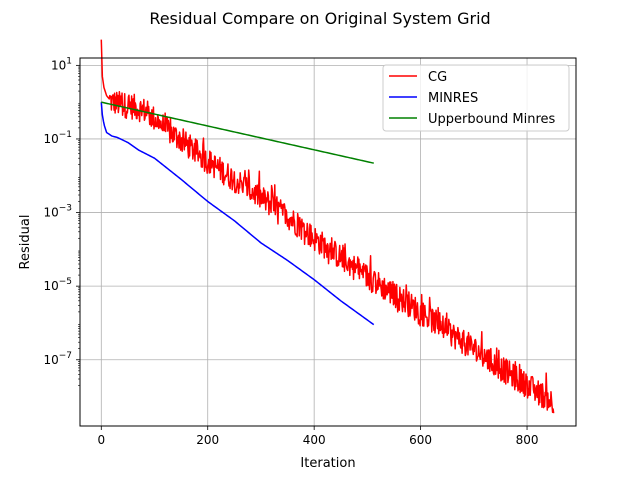 This screenshot has height=484, width=640. What do you see at coordinates (61, 221) in the screenshot?
I see `y-axis: 10¹ 10⁻¹ 10⁻³ 10⁻⁵ 10⁻⁷` at bounding box center [61, 221].